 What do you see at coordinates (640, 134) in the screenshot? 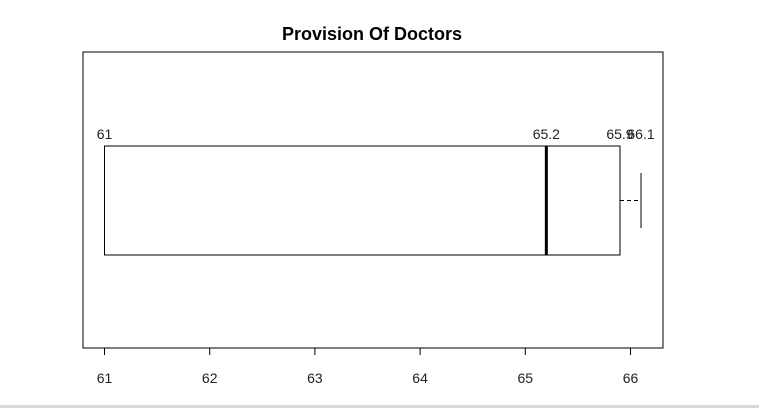
I see `value-label: 66.1` at bounding box center [640, 134].